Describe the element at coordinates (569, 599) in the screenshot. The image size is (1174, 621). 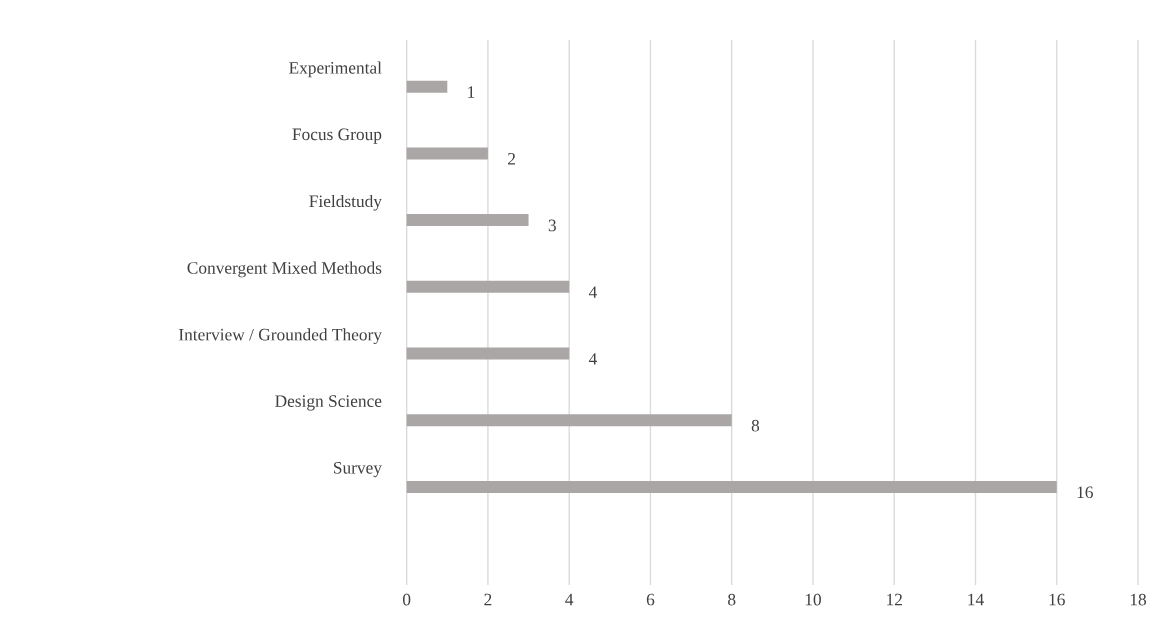
I see `x-tick-label: 4` at that location.